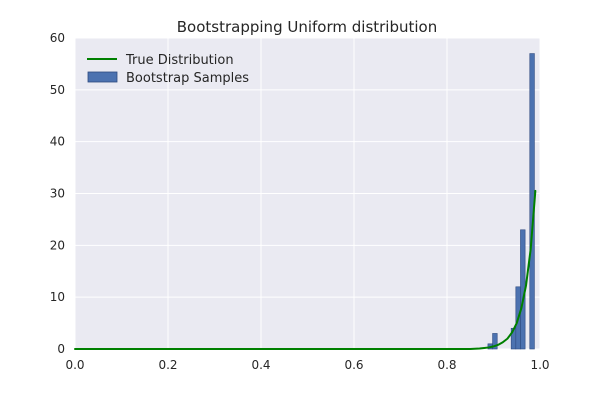  I want to click on chart-title: Bootstrapping Uniform distribution, so click(307, 27).